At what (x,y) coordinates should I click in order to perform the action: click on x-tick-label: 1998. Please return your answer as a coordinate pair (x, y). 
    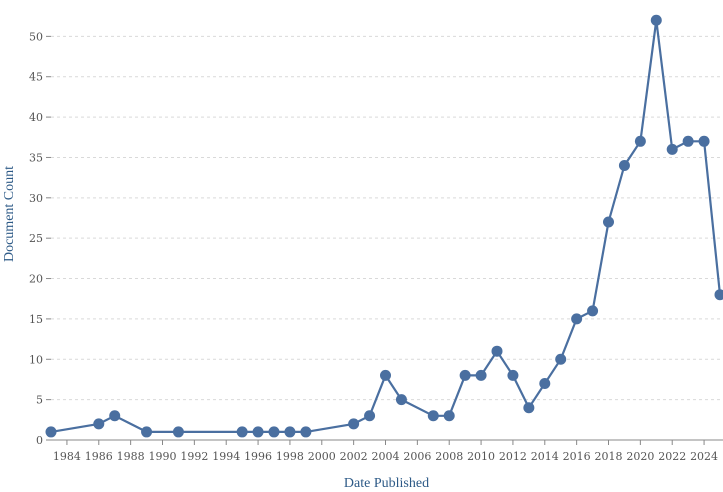
    Looking at the image, I should click on (290, 456).